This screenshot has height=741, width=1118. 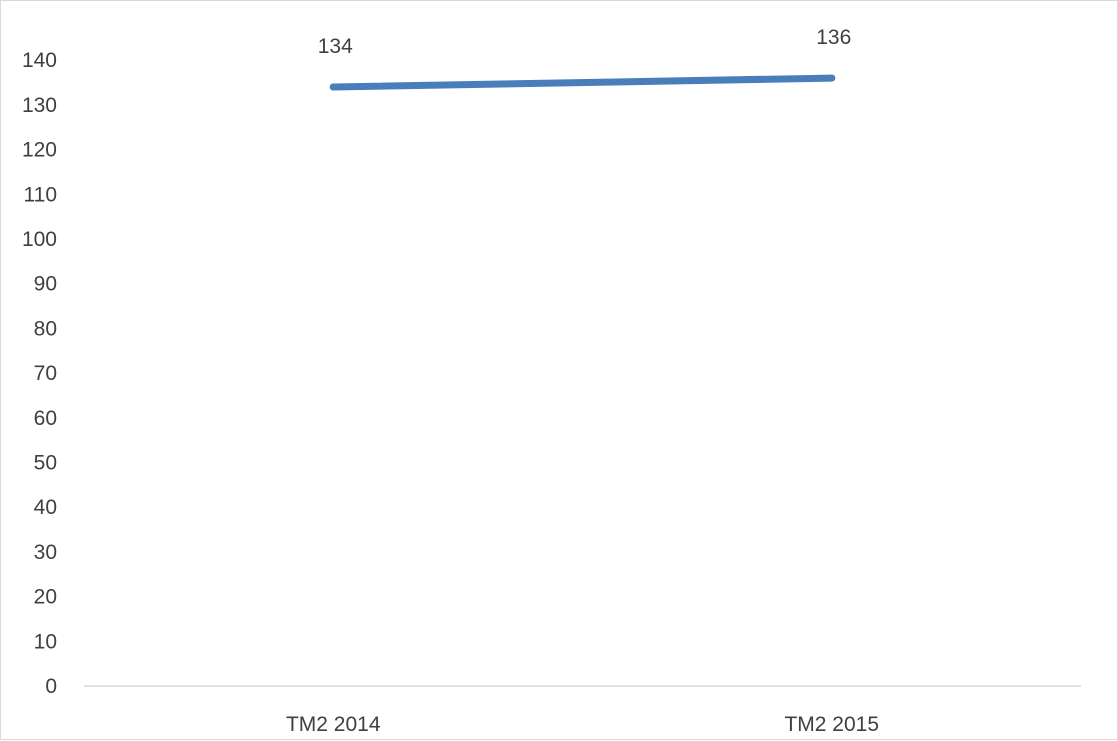 I want to click on y-tick-label: 20, so click(x=45, y=597).